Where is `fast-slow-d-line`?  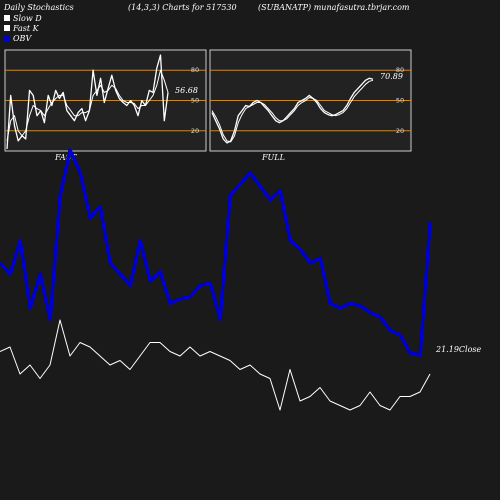 fast-slow-d-line is located at coordinates (87, 105).